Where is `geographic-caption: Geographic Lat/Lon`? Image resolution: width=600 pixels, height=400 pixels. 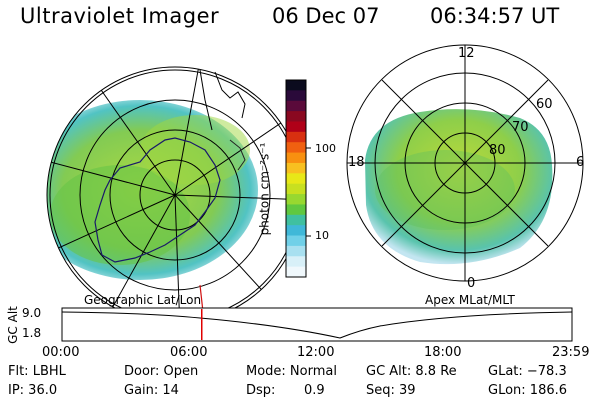
geographic-caption: Geographic Lat/Lon is located at coordinates (143, 300).